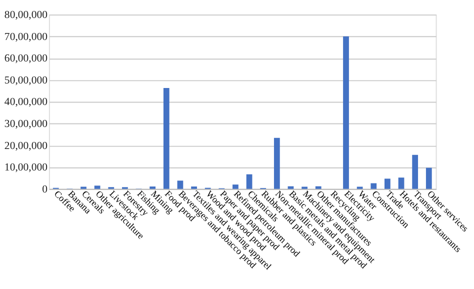  Describe the element at coordinates (45, 189) in the screenshot. I see `y-tick-label: 0` at that location.